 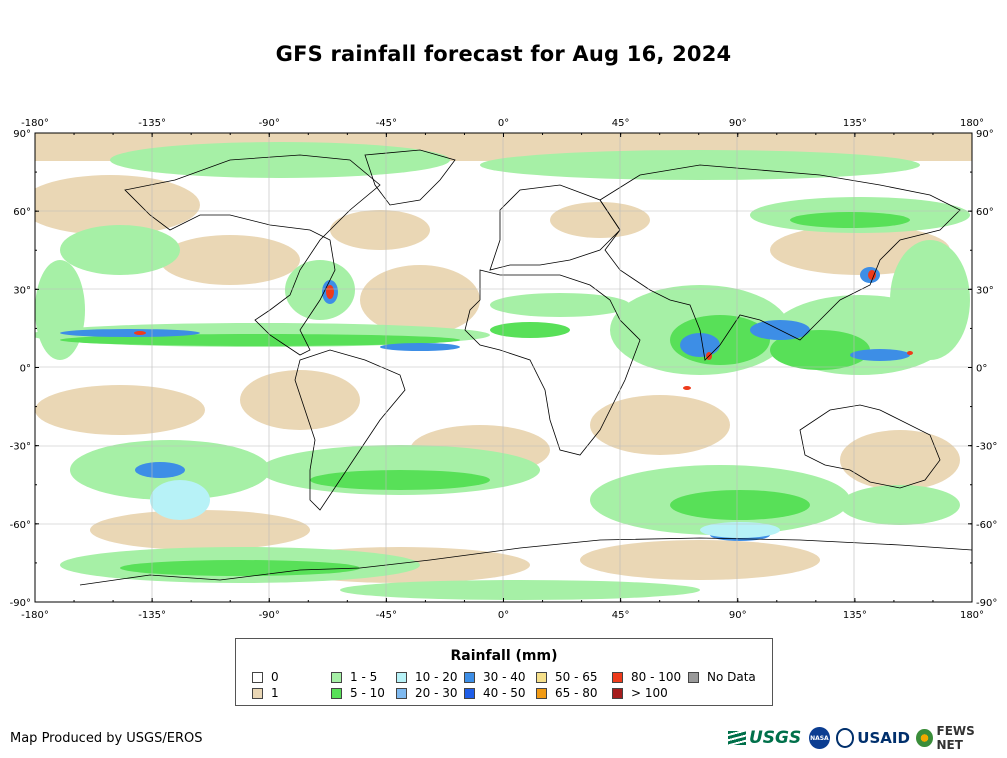 What do you see at coordinates (20, 447) in the screenshot?
I see `lat-tick-label-left: -30°` at bounding box center [20, 447].